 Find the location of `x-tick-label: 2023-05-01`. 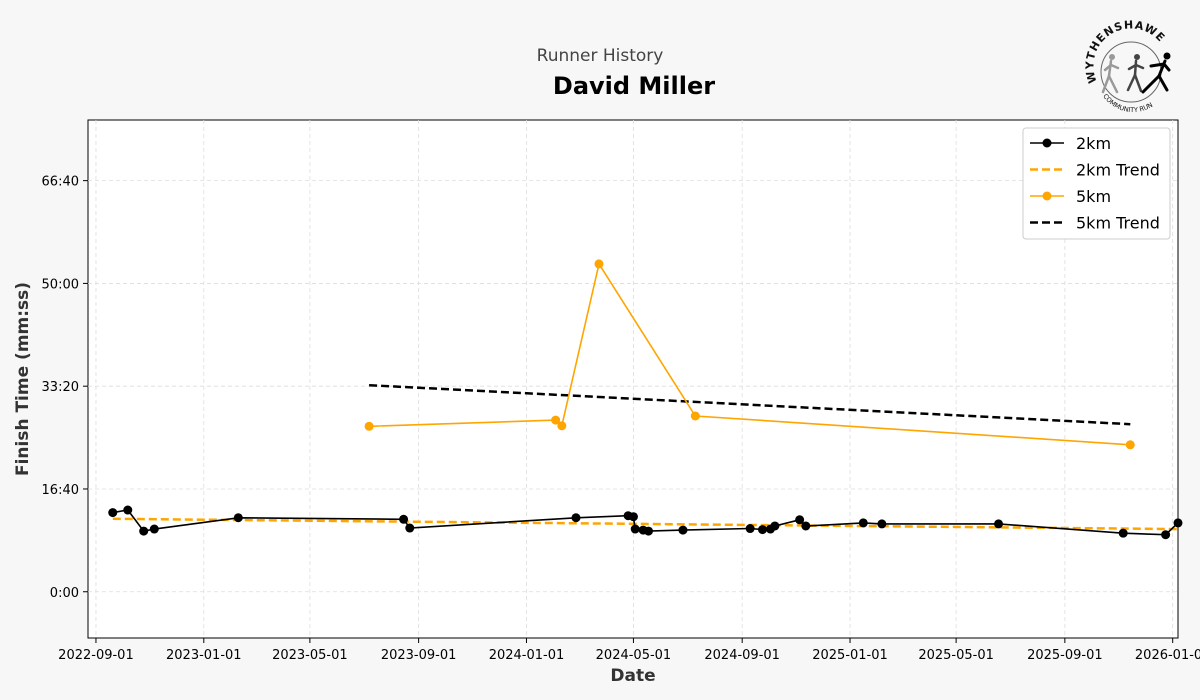

x-tick-label: 2023-05-01 is located at coordinates (310, 655).